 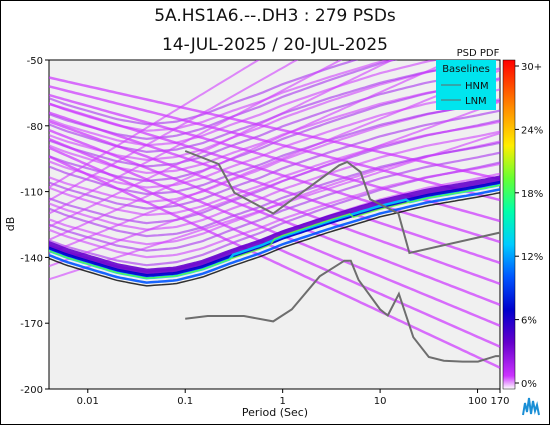 I want to click on legend-title: Baselines, so click(x=466, y=69).